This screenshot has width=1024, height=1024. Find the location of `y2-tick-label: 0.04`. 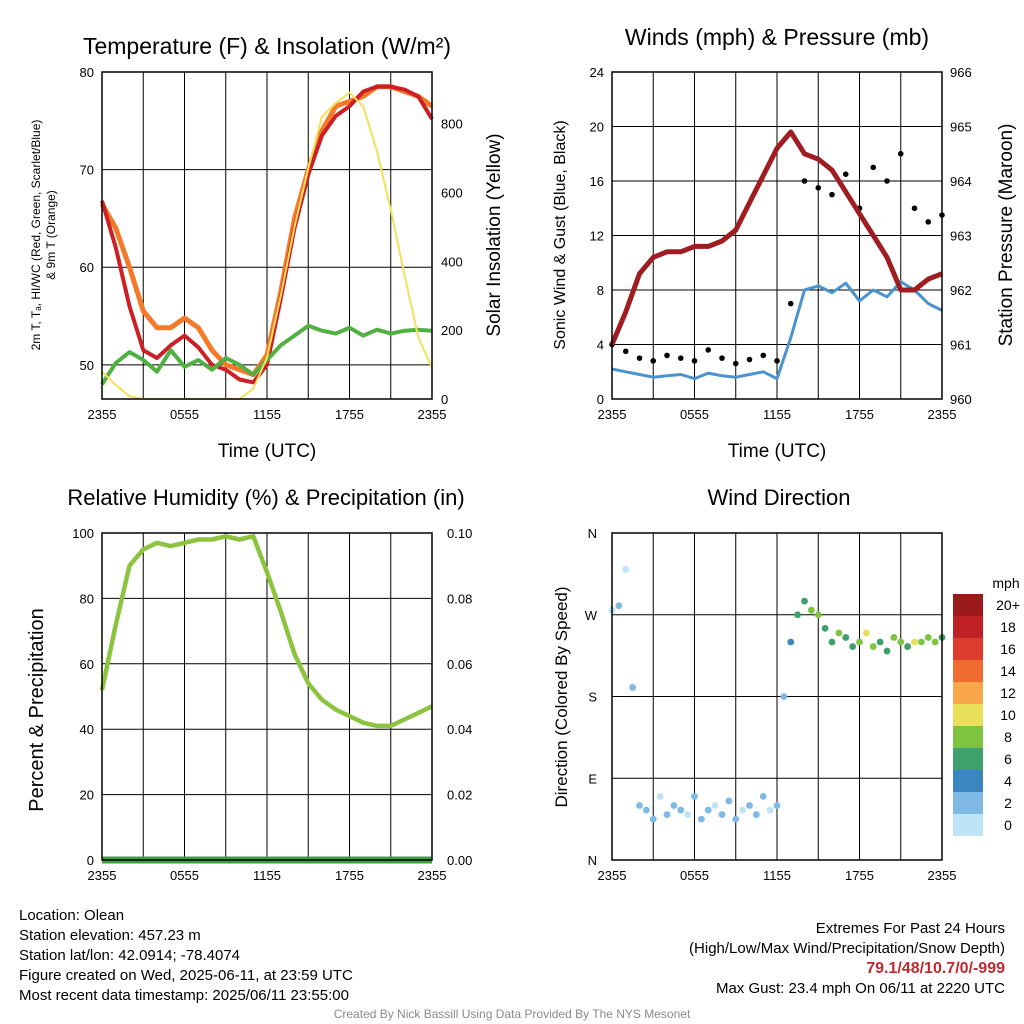

y2-tick-label: 0.04 is located at coordinates (459, 729).